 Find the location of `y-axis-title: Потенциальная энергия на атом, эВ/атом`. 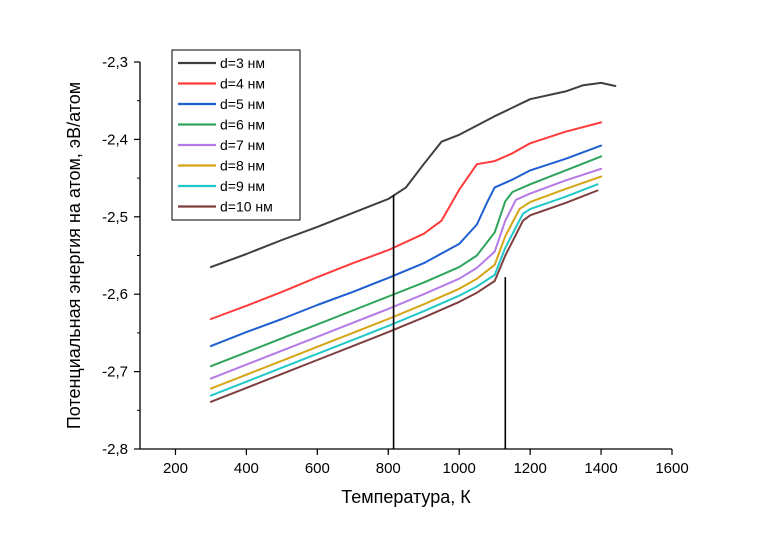

y-axis-title: Потенциальная энергия на атом, эВ/атом is located at coordinates (74, 255).